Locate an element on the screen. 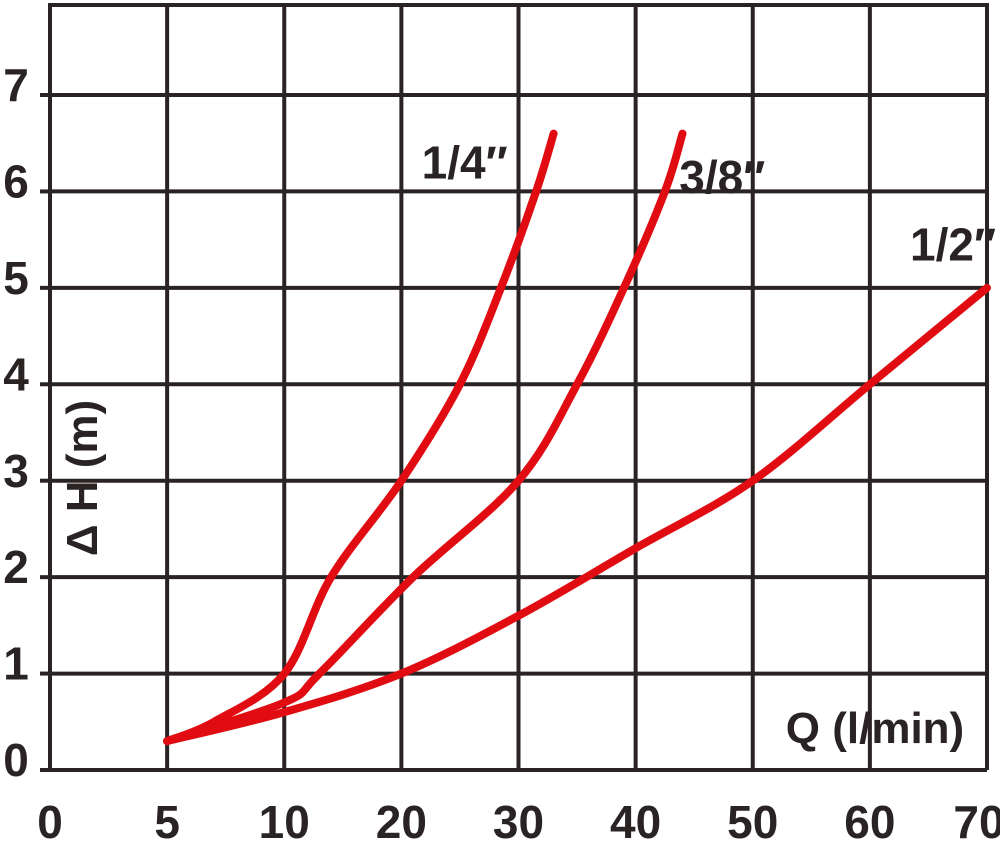  curve-label-3-8-inch-tube: 3/8″ is located at coordinates (722, 177).